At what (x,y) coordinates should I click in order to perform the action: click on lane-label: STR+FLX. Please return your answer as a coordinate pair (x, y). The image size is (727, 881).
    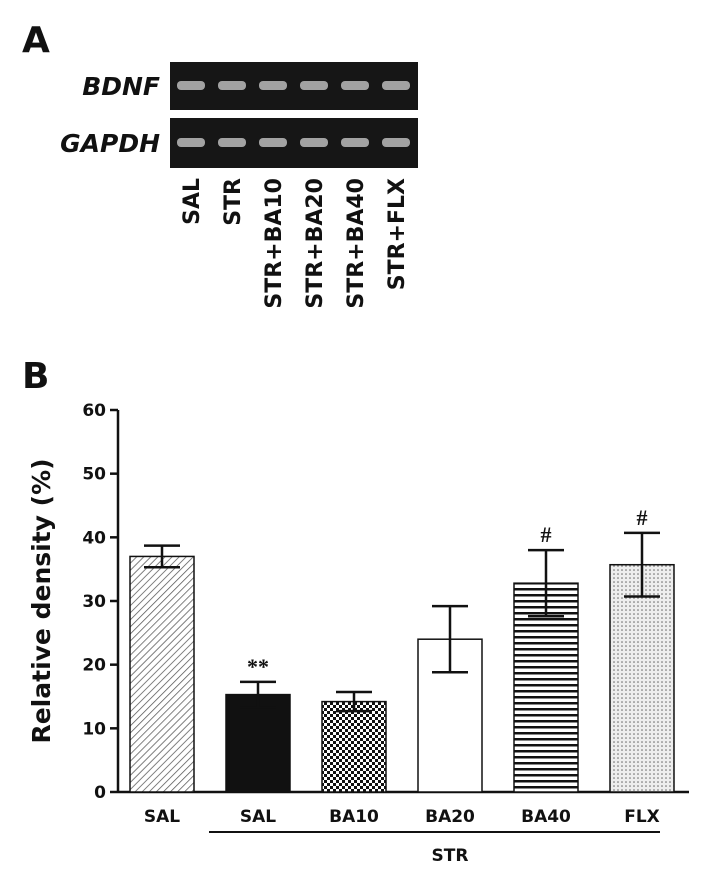
    Looking at the image, I should click on (397, 234).